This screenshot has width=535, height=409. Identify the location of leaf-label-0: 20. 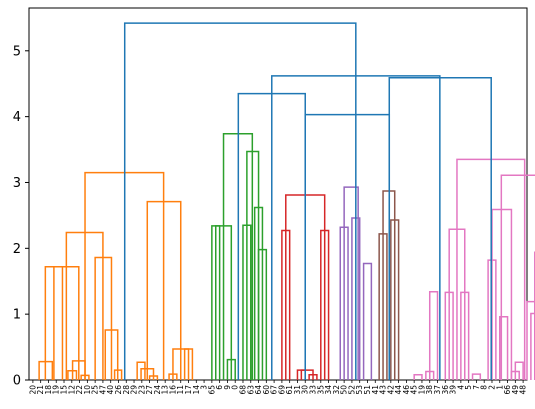
(32, 390).